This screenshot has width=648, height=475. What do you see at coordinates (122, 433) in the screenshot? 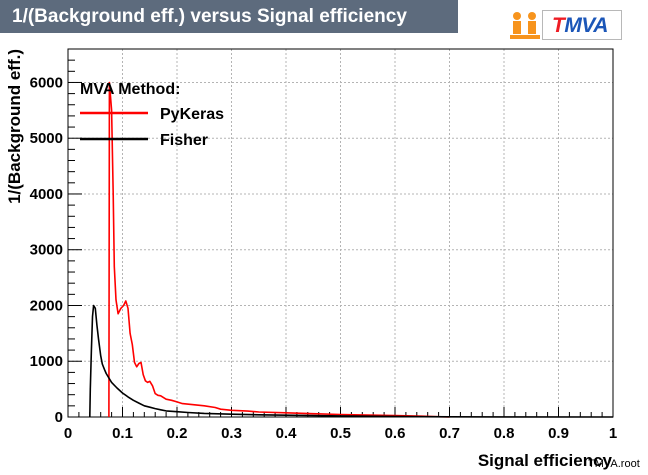
I see `x-tick-label: 0.1` at bounding box center [122, 433].